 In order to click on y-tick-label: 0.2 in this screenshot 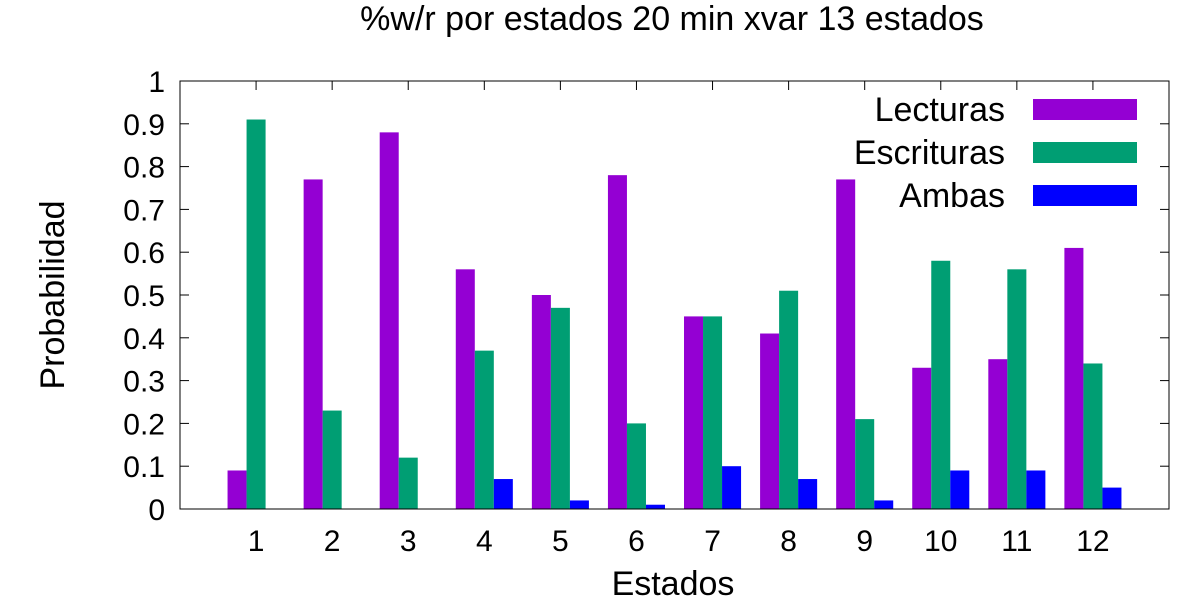, I will do `click(144, 424)`.